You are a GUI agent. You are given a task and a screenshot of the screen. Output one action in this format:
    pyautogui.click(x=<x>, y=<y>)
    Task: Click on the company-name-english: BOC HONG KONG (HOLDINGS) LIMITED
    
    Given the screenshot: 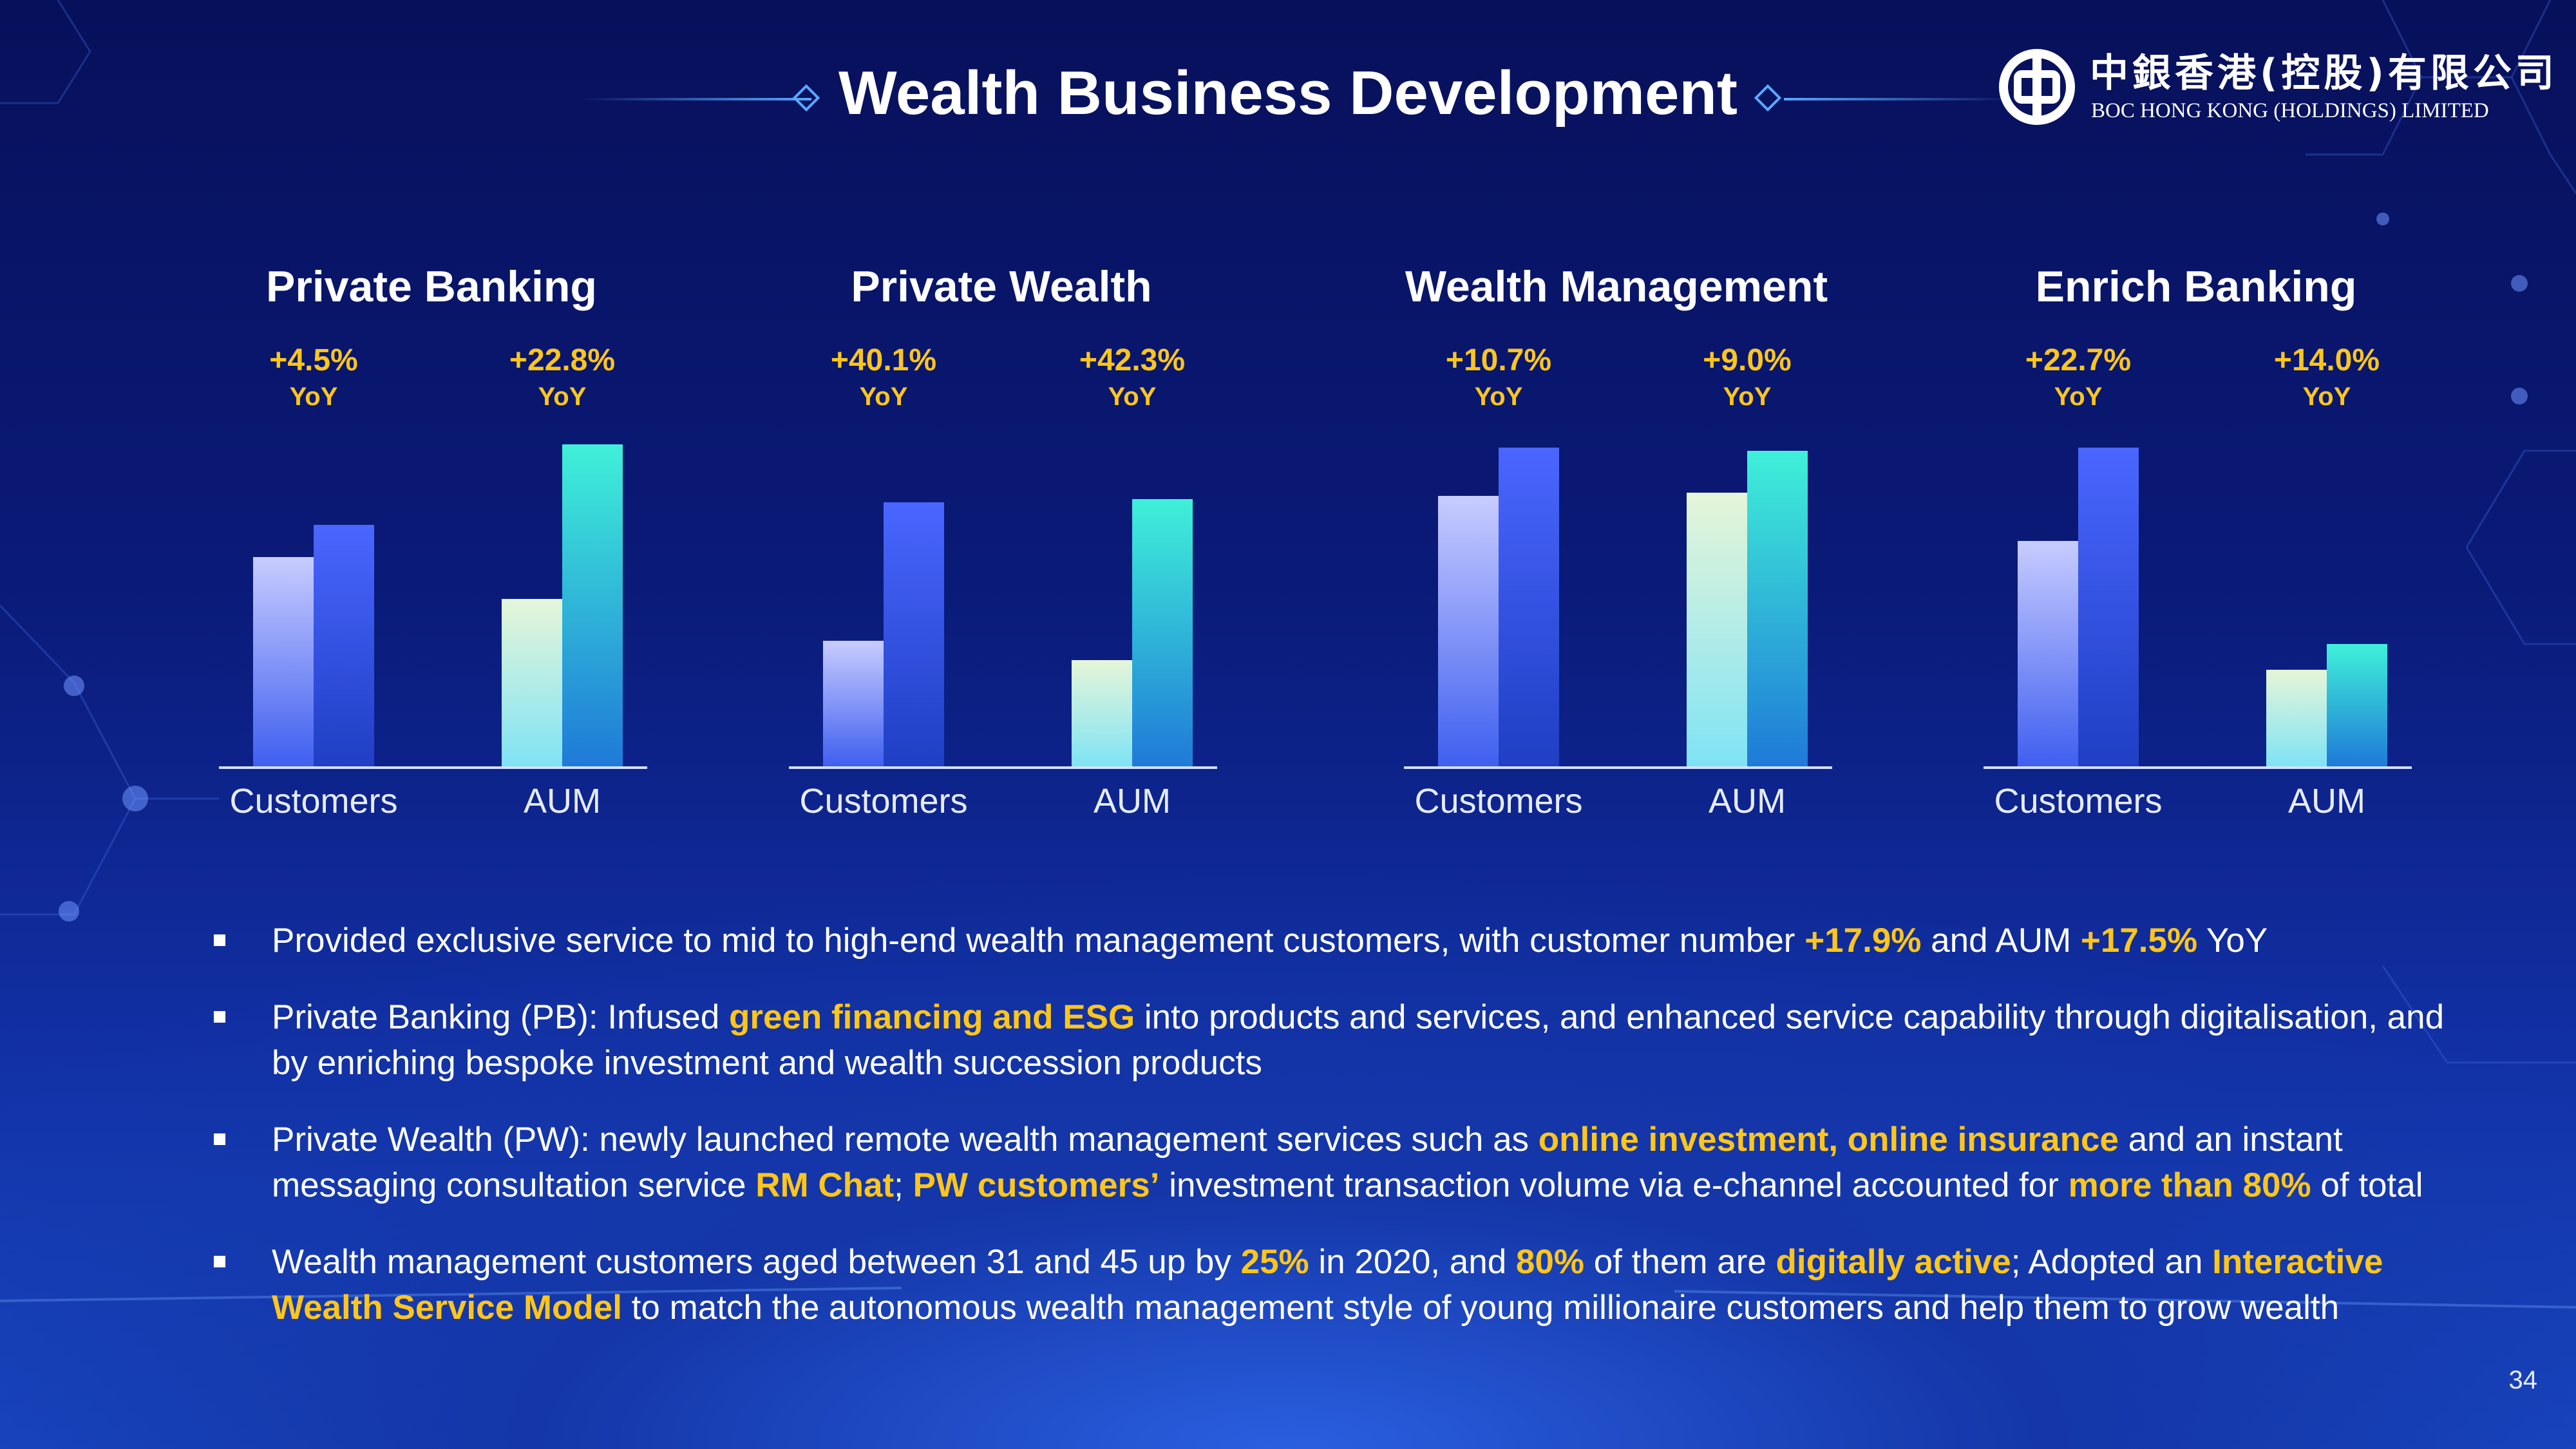 What is the action you would take?
    pyautogui.click(x=2290, y=111)
    